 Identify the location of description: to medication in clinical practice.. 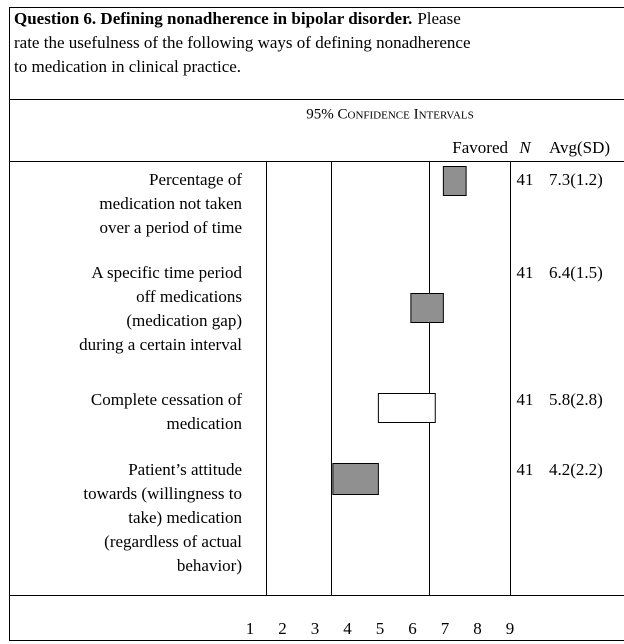
(127, 66).